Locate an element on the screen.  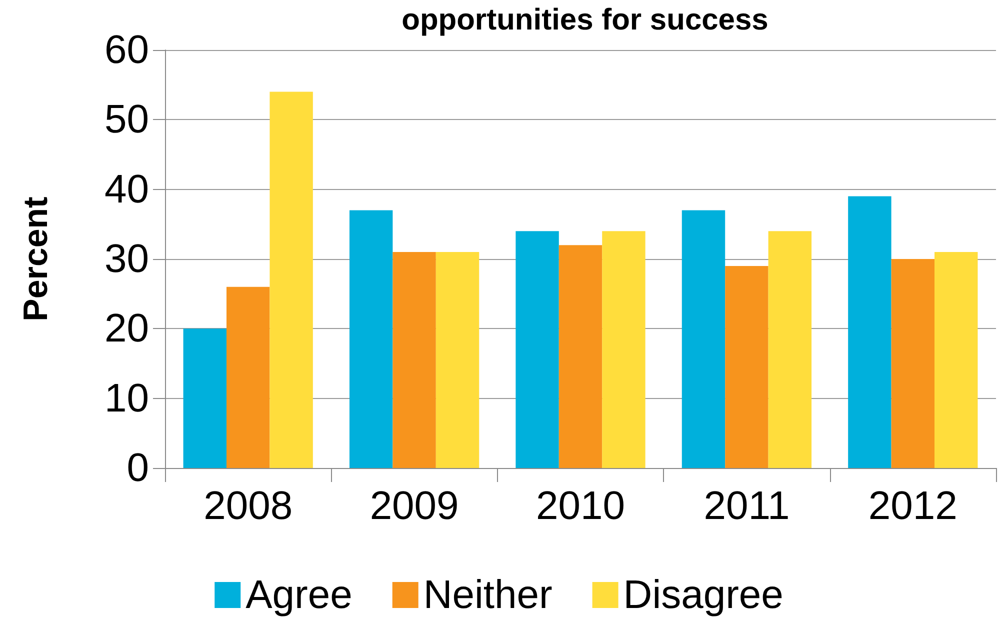
legend-label: Disagree is located at coordinates (703, 595).